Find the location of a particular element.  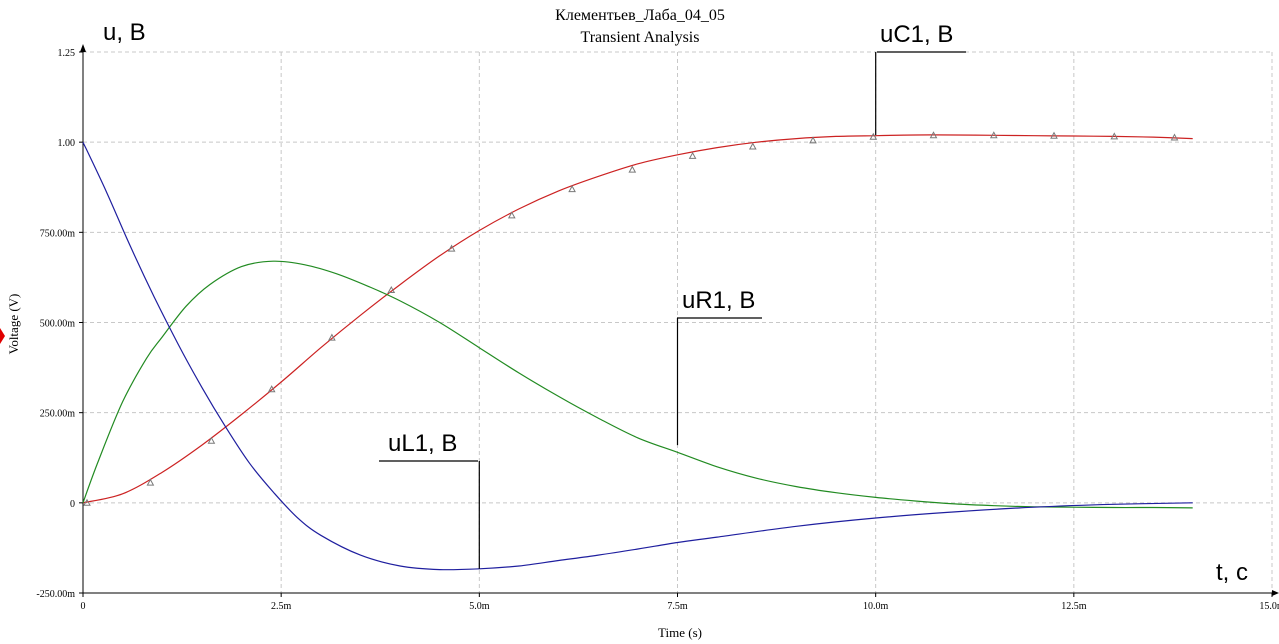

x-axis-title: Time (s) is located at coordinates (680, 632).